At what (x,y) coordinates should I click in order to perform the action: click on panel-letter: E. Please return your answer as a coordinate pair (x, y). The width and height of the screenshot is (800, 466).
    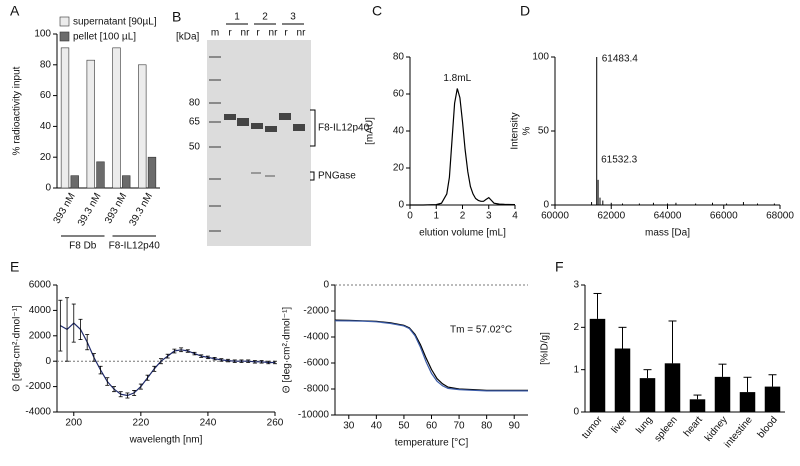
    Looking at the image, I should click on (14, 267).